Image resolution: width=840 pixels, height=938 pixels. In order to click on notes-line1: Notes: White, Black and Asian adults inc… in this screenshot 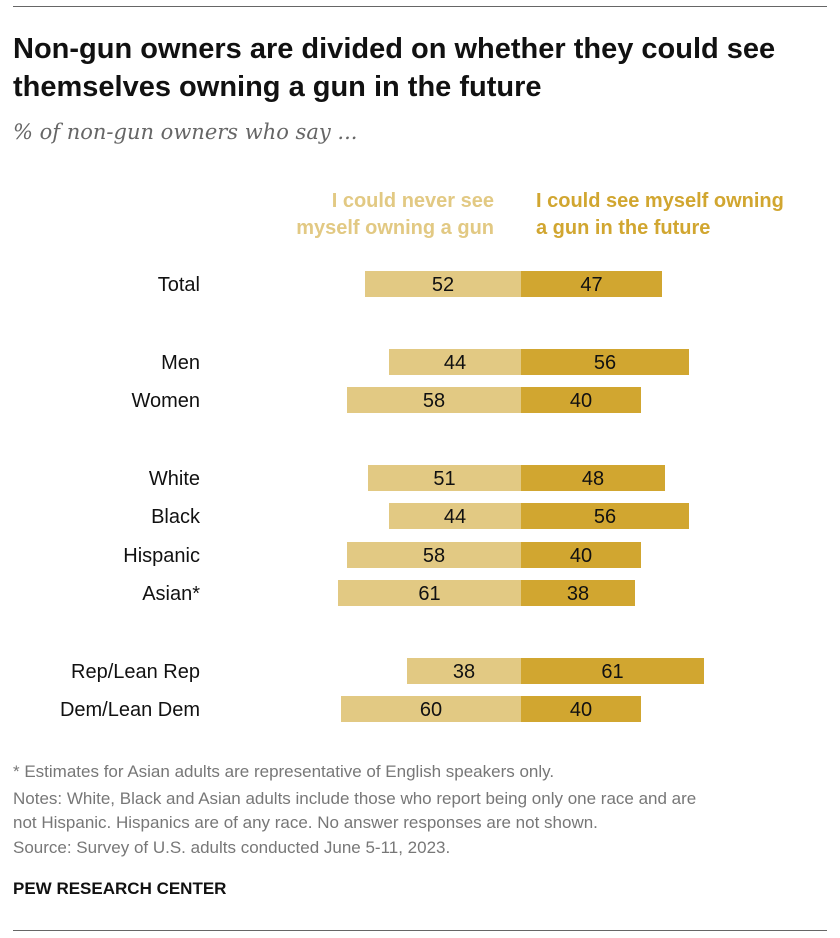, I will do `click(355, 798)`.